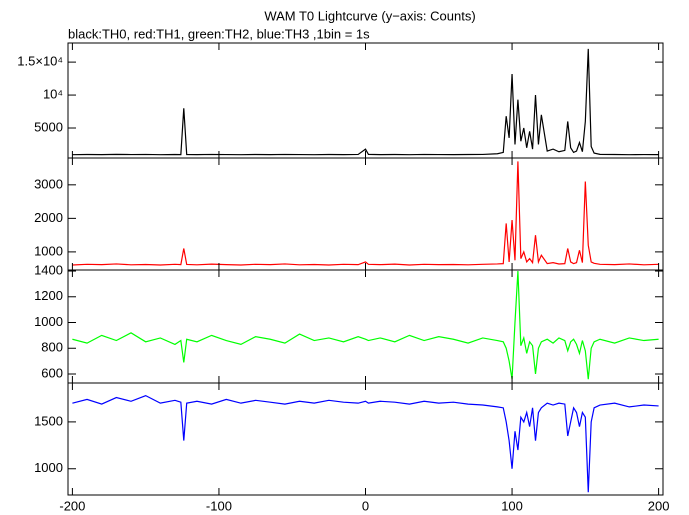 The image size is (689, 515). Describe the element at coordinates (40, 61) in the screenshot. I see `y-tick-label: 1.5×10⁴` at that location.